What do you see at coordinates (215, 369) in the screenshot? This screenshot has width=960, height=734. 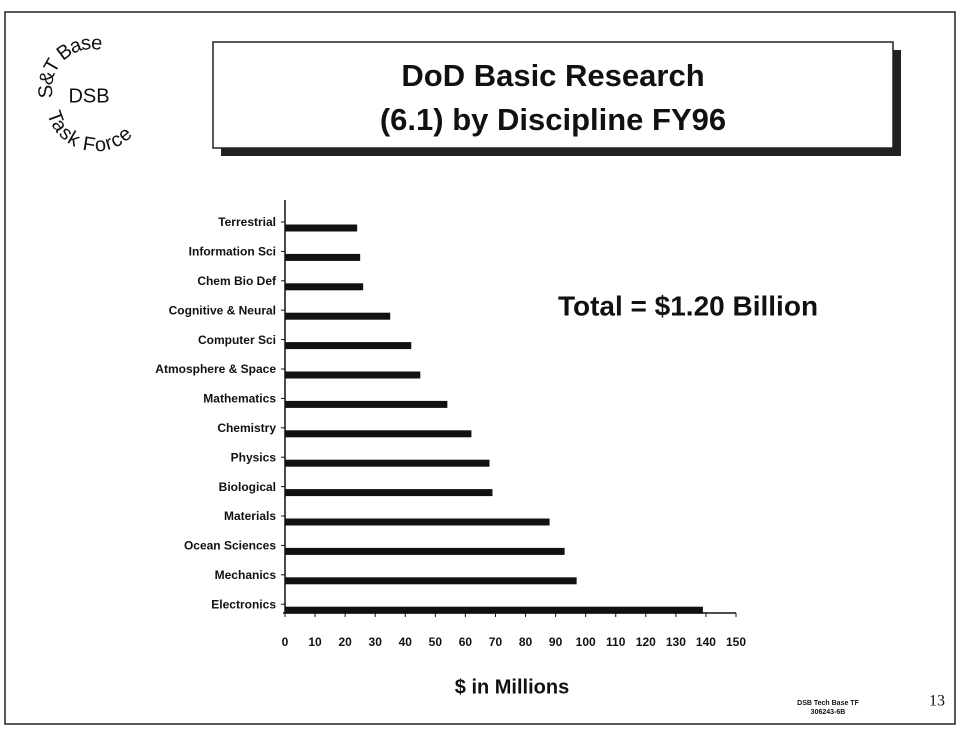 I see `y-tick-label: Atmosphere & Space` at bounding box center [215, 369].